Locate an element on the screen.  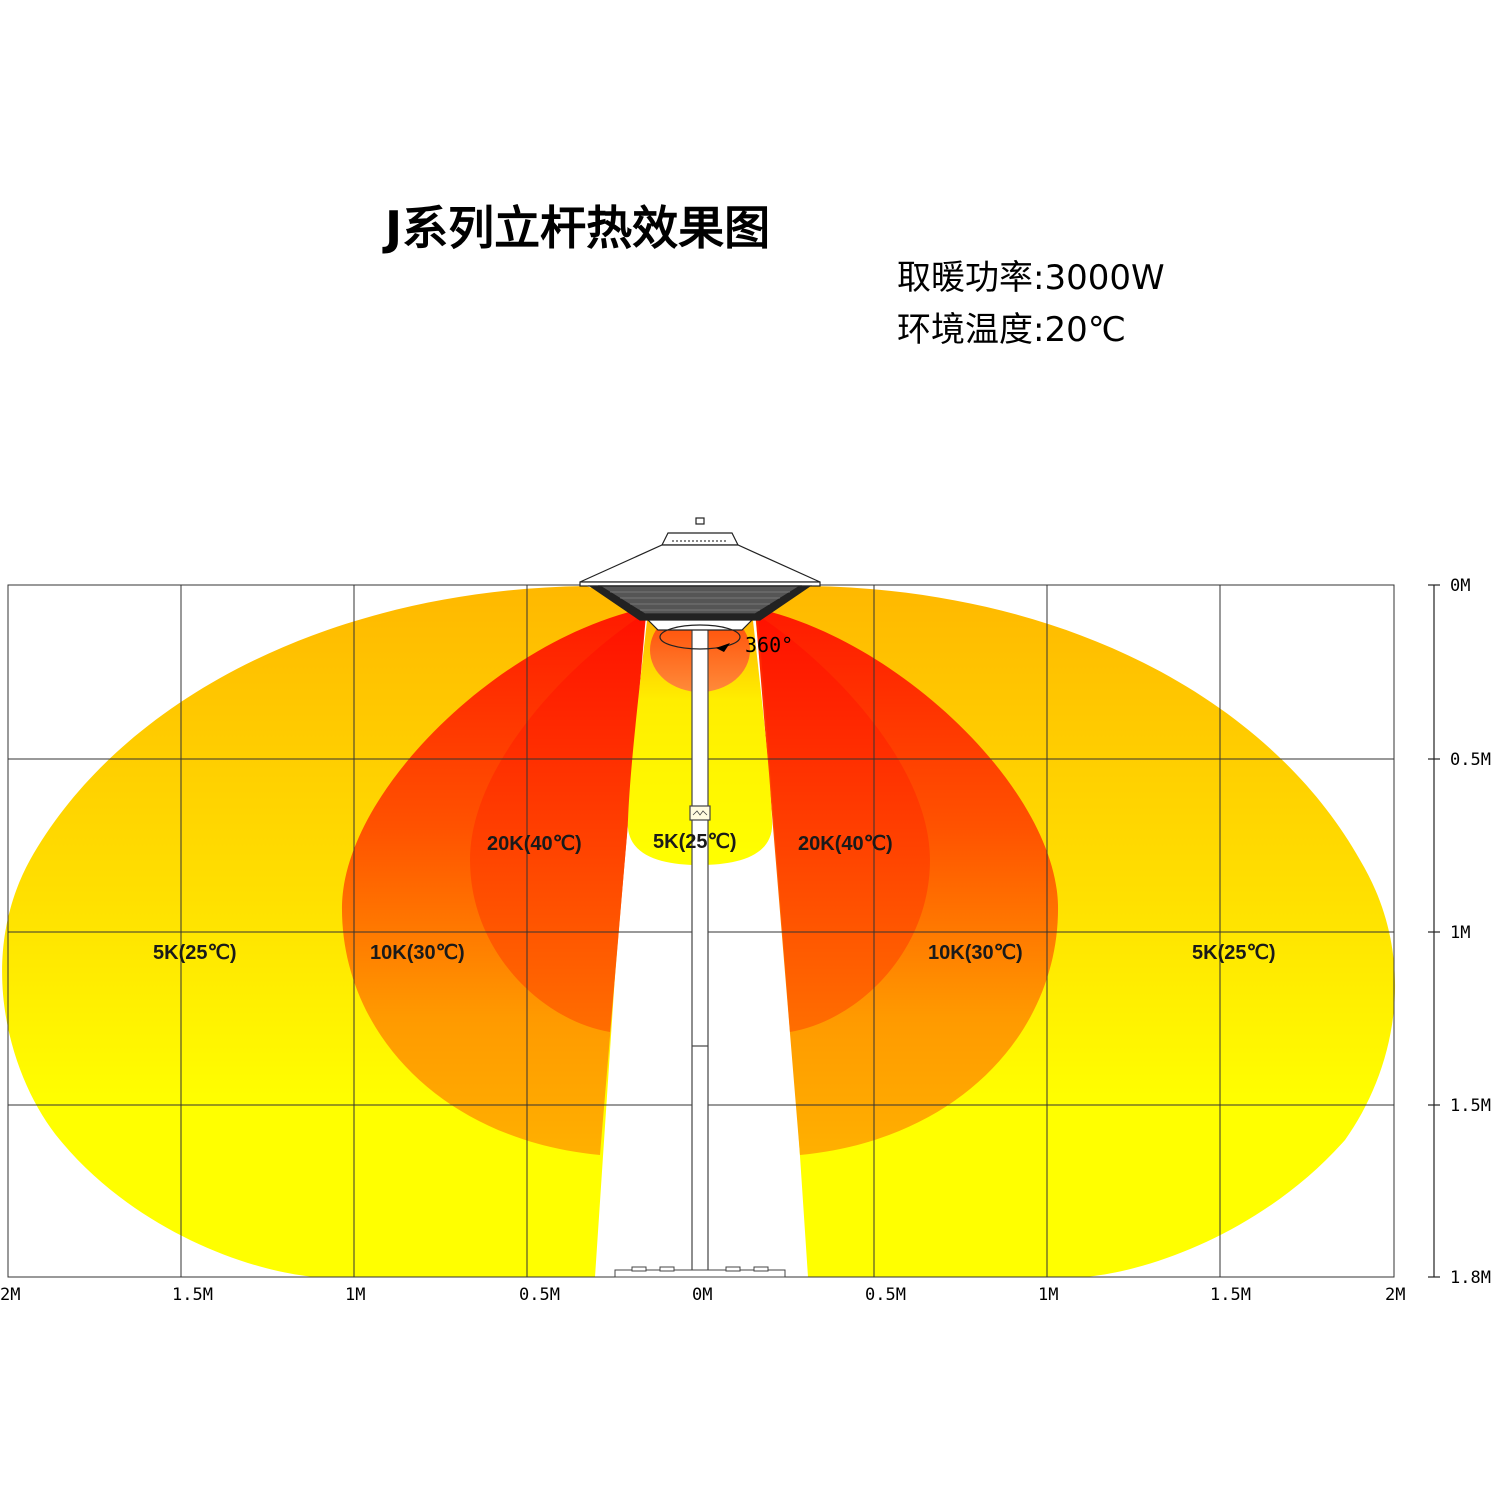
y-axis: 0M 0.5M 1M 1.5M 1.8M is located at coordinates (1459, 932).